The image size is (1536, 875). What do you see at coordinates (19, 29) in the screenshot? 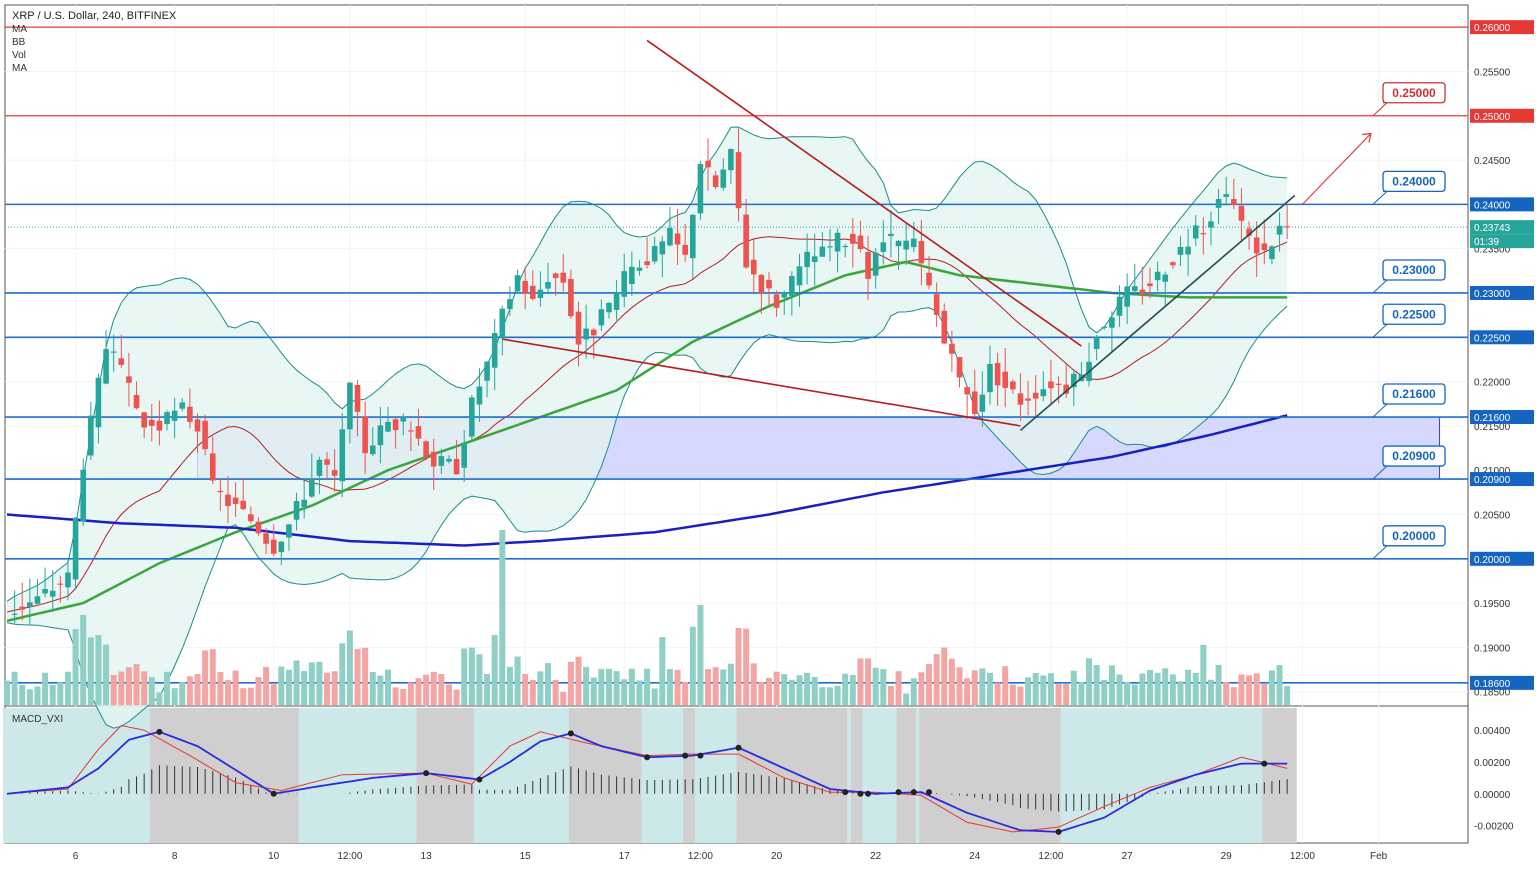
I see `indicator-ma: MA` at bounding box center [19, 29].